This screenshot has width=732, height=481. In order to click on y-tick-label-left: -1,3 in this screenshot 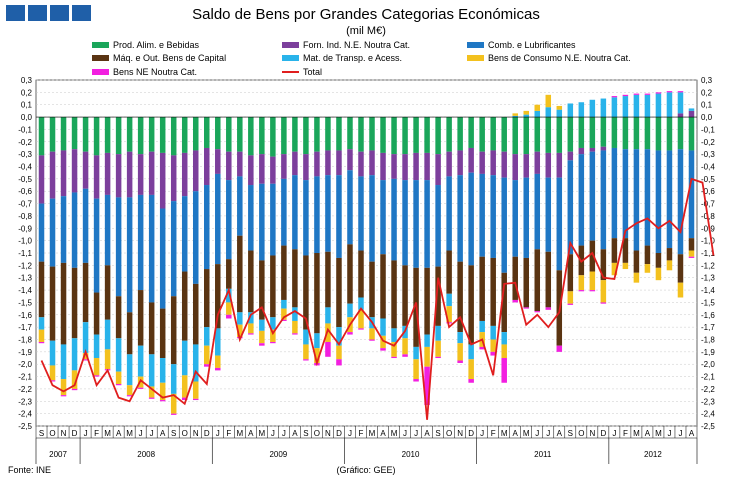, I will do `click(25, 278)`.